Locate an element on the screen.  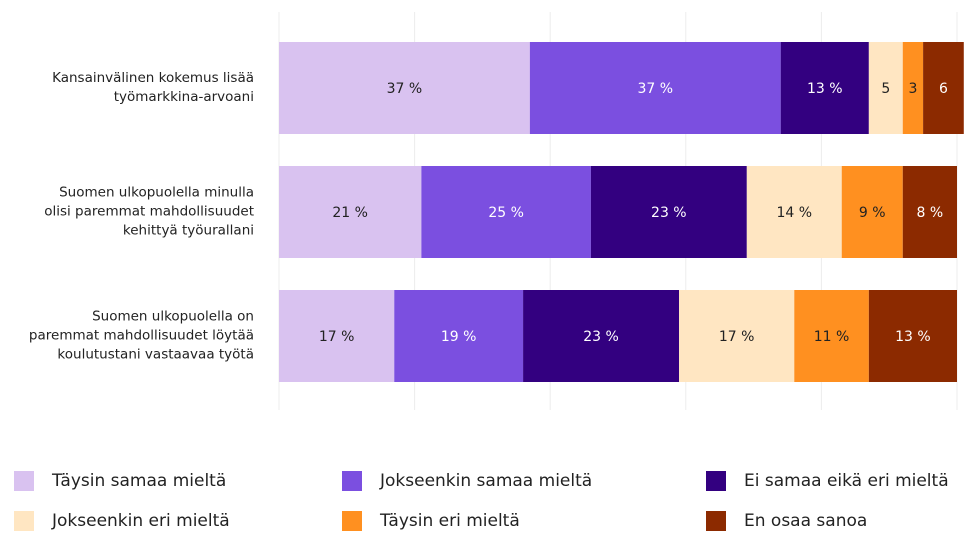
data-label: 3 is located at coordinates (912, 89).